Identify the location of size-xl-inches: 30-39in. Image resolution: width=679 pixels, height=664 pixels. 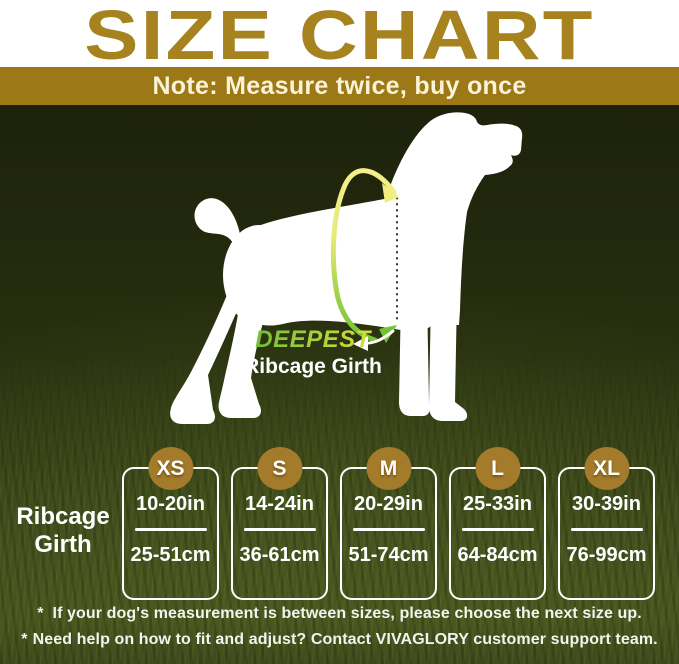
(606, 504).